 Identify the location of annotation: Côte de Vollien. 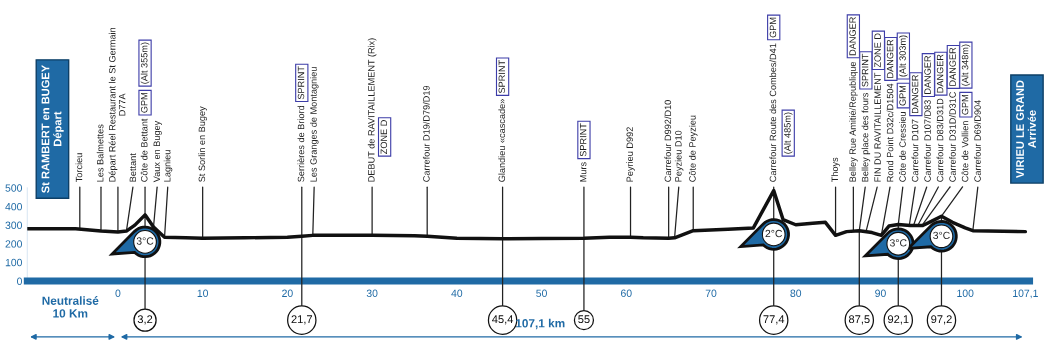
(965, 151).